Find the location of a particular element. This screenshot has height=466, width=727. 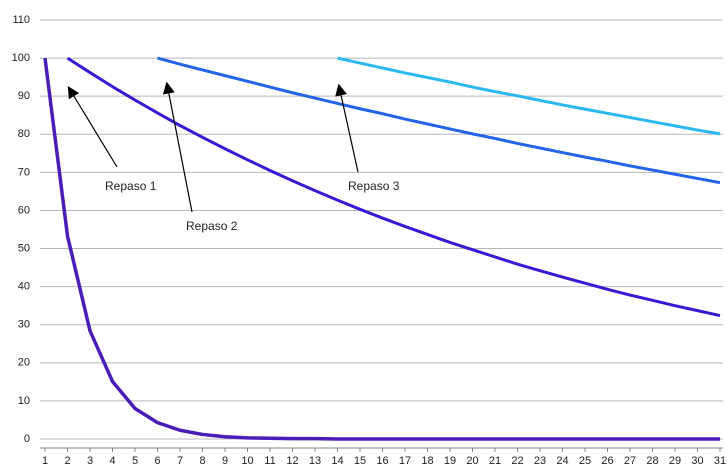

x-tick-label: 25 is located at coordinates (585, 460).